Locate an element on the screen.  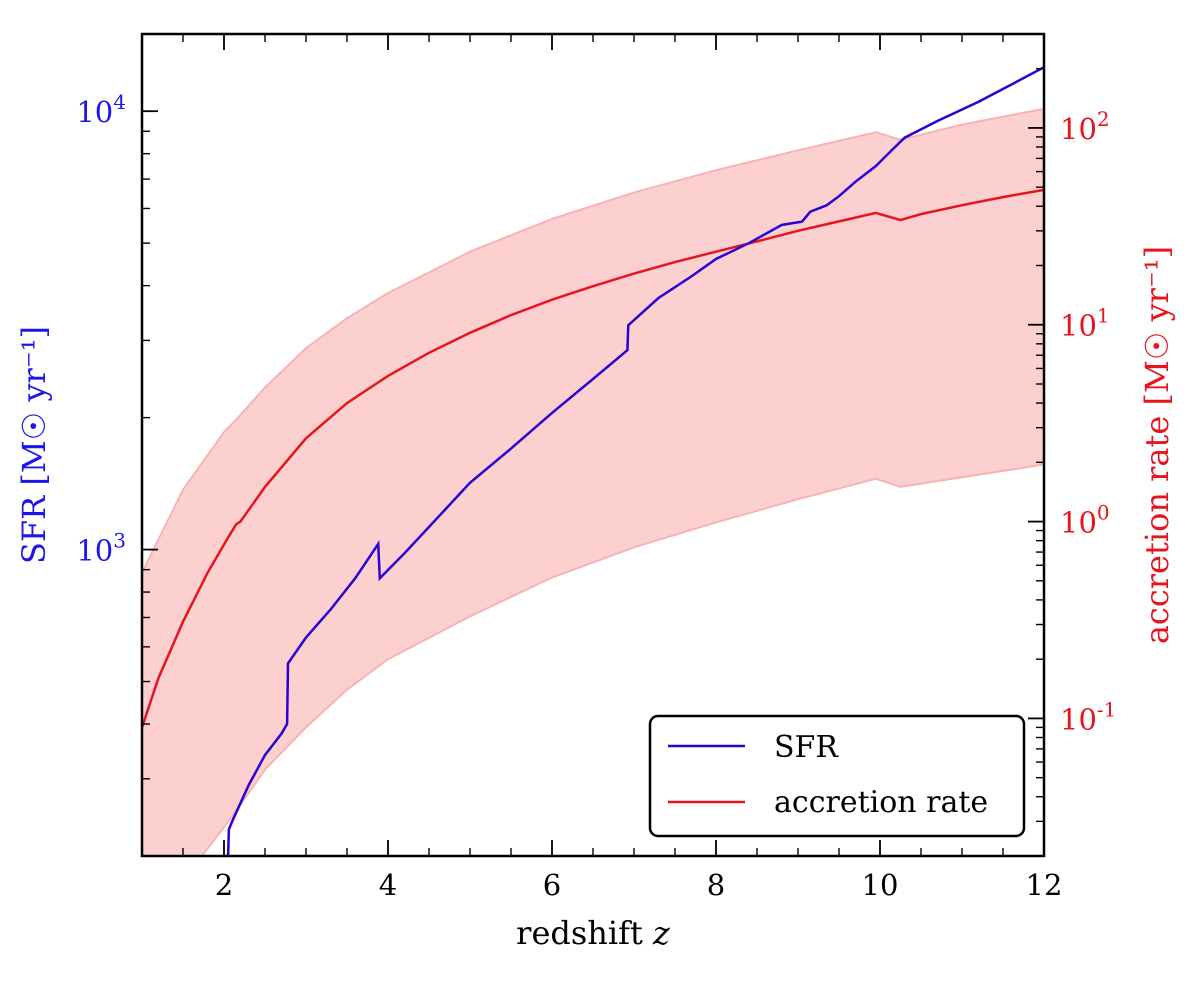
y-left-axis-title: SFR [M☉ yr⁻¹] is located at coordinates (34, 445).